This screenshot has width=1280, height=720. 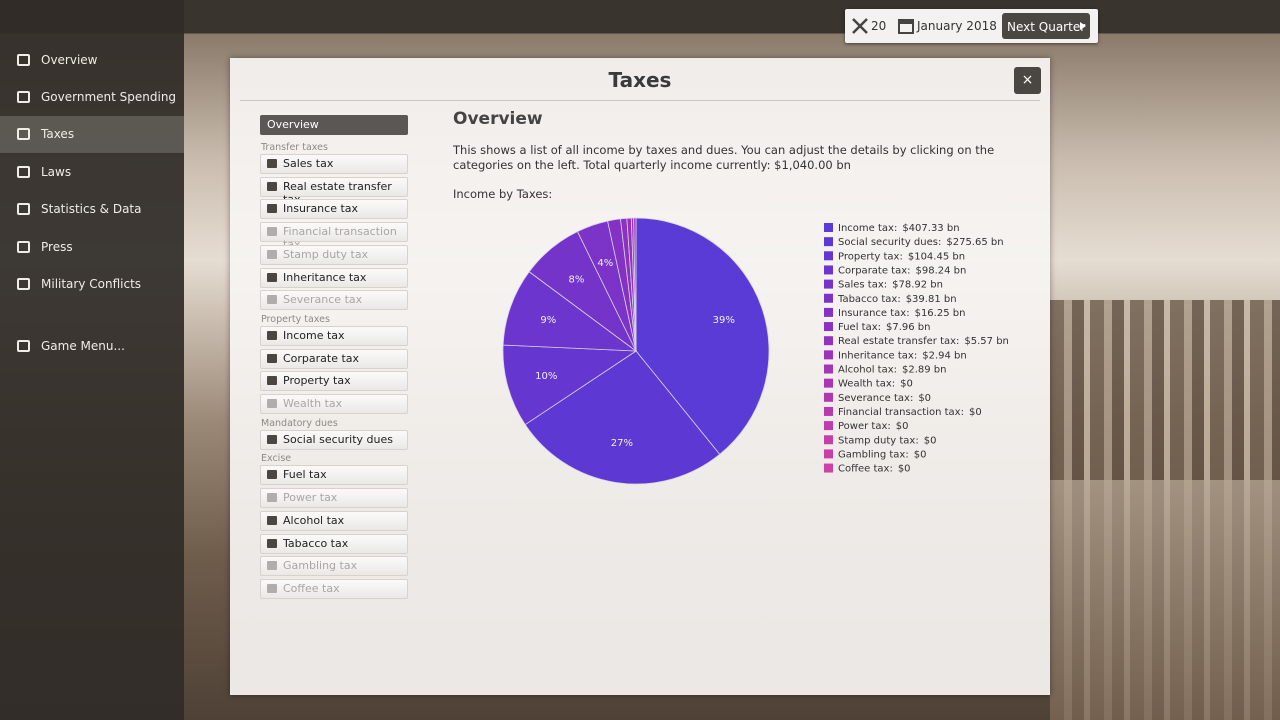 What do you see at coordinates (314, 335) in the screenshot?
I see `menu-label: Income tax` at bounding box center [314, 335].